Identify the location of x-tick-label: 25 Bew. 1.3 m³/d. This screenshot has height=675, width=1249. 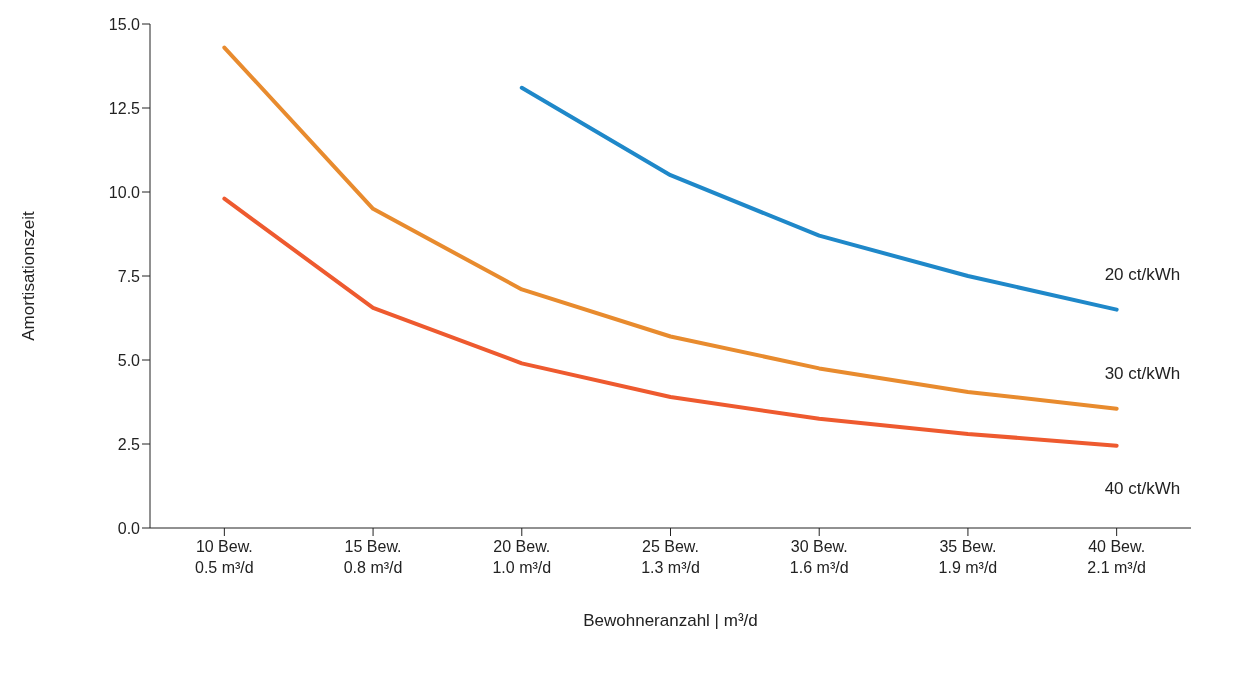
(670, 557).